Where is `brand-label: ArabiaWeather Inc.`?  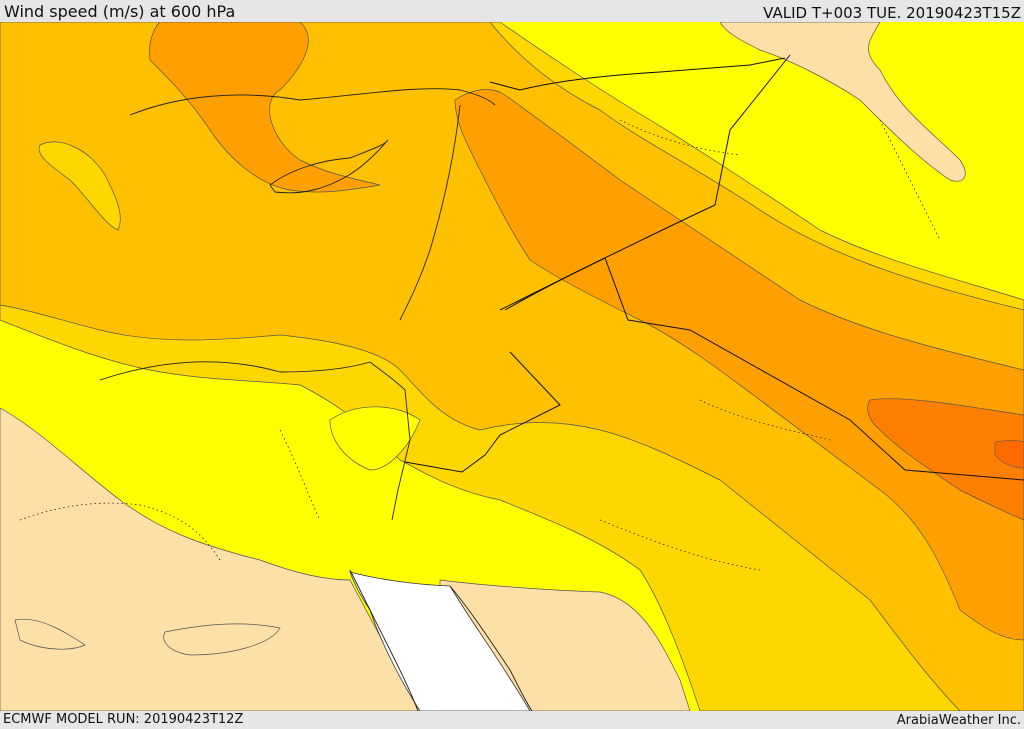 brand-label: ArabiaWeather Inc. is located at coordinates (958, 720).